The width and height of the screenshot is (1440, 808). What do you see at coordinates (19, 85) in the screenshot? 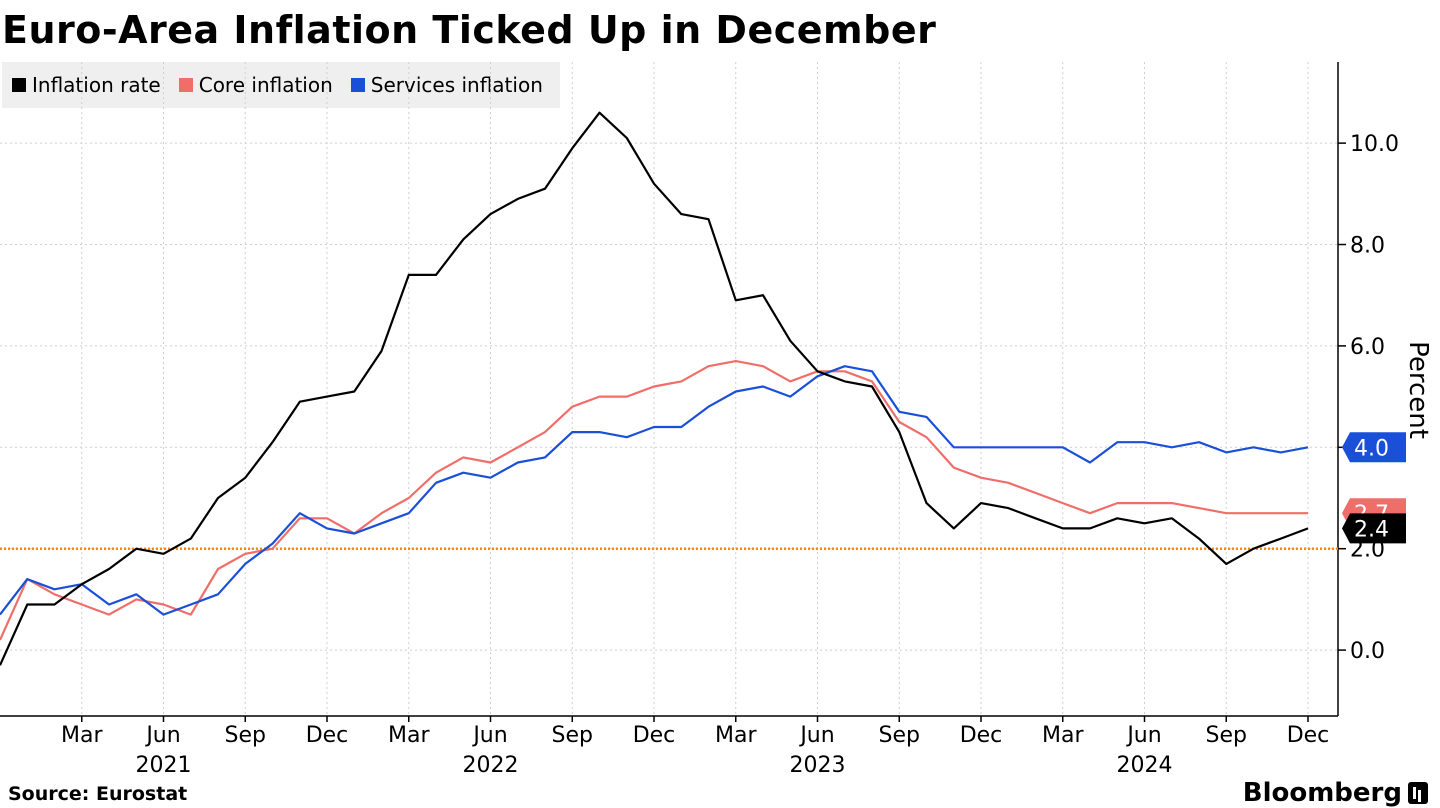
I see `legend-swatch-inflation-rate` at bounding box center [19, 85].